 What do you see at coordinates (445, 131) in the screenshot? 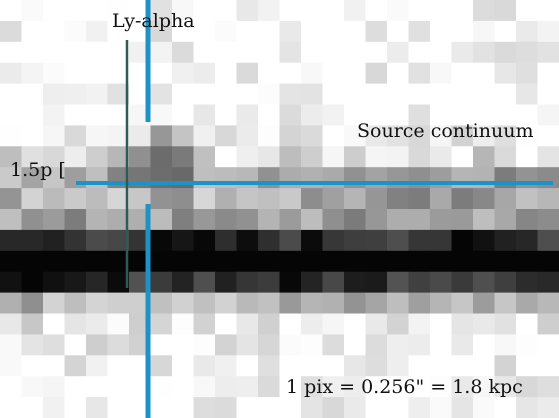
I see `source-continuum-label: Source continuum` at bounding box center [445, 131].